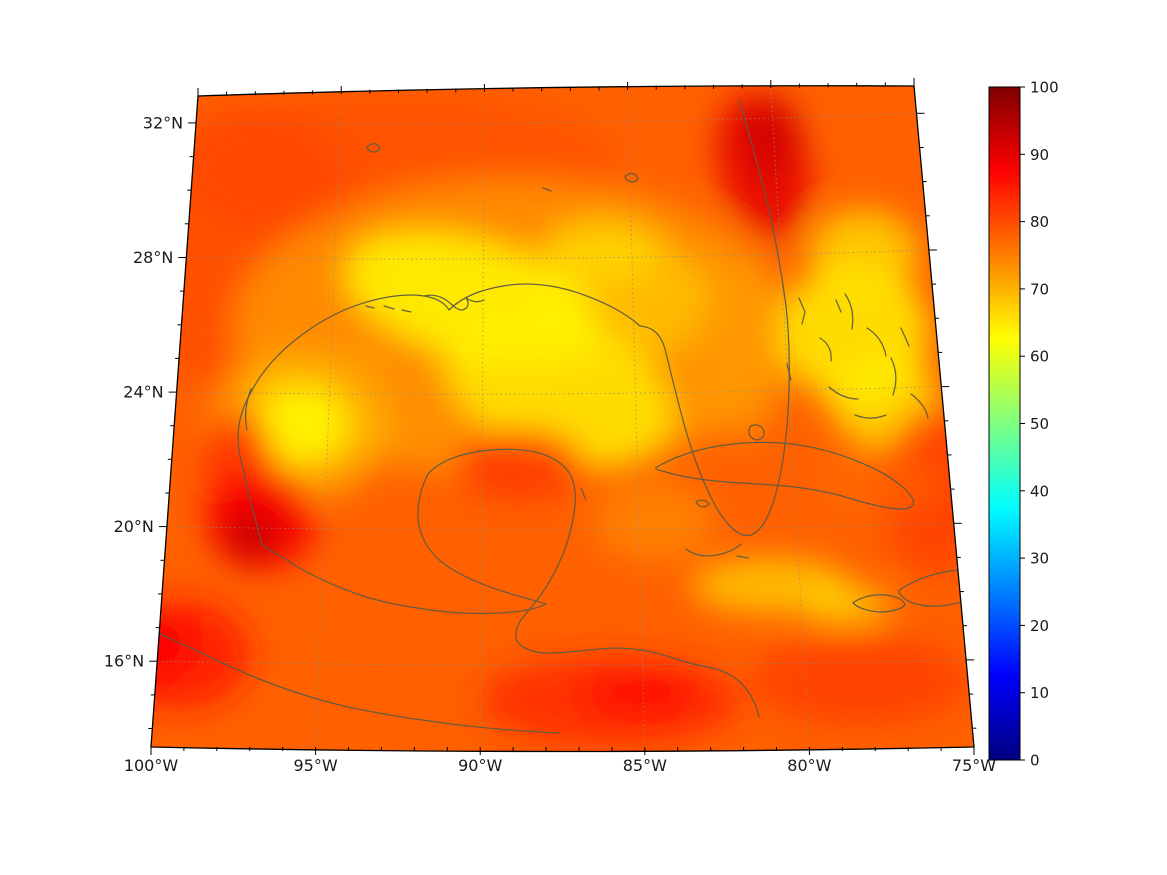  Describe the element at coordinates (248, 409) in the screenshot. I see `coastline-texas-laguna-madre` at that location.